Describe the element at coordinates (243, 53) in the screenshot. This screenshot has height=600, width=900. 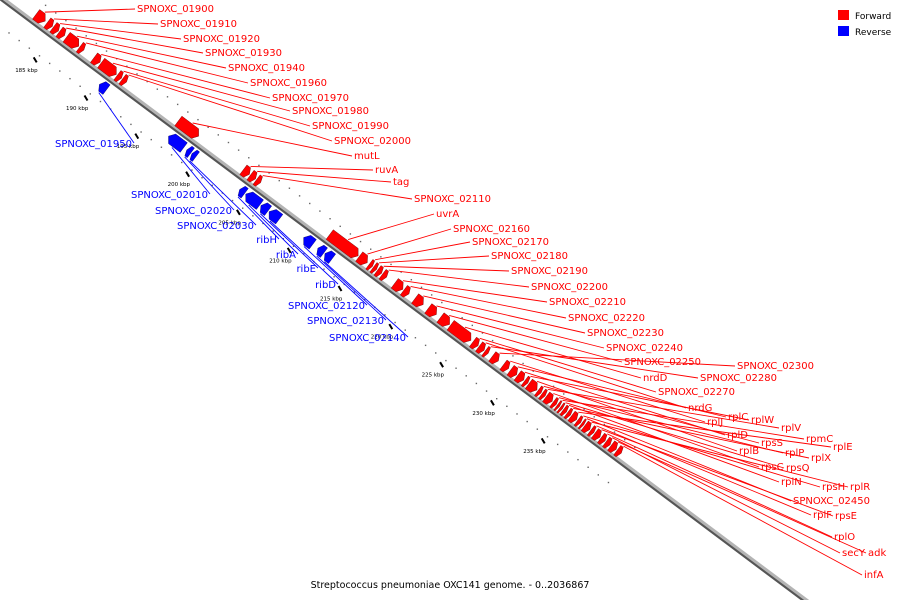
I see `forward-gene-label: SPNOXC_01930` at that location.